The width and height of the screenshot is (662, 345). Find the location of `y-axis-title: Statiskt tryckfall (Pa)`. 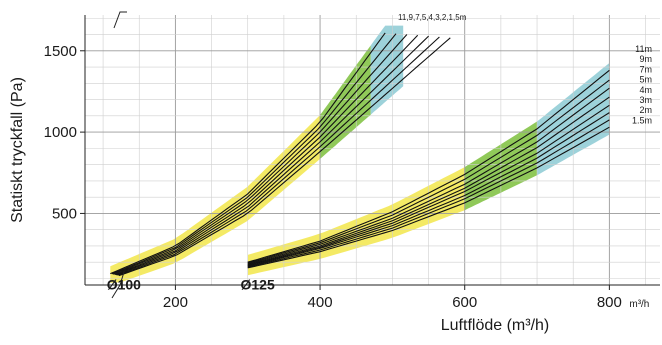

y-axis-title: Statiskt tryckfall (Pa) is located at coordinates (17, 150).